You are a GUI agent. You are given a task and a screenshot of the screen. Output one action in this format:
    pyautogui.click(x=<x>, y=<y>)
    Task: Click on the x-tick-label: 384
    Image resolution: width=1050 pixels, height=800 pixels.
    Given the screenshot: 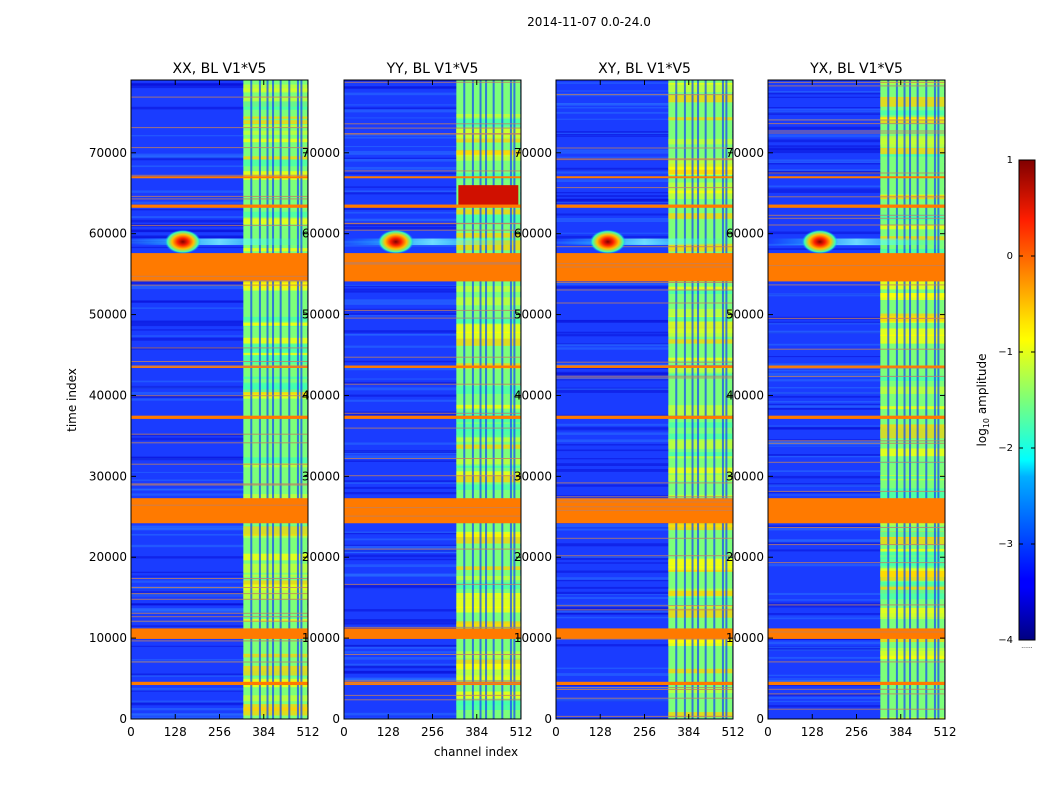 What is the action you would take?
    pyautogui.click(x=688, y=732)
    